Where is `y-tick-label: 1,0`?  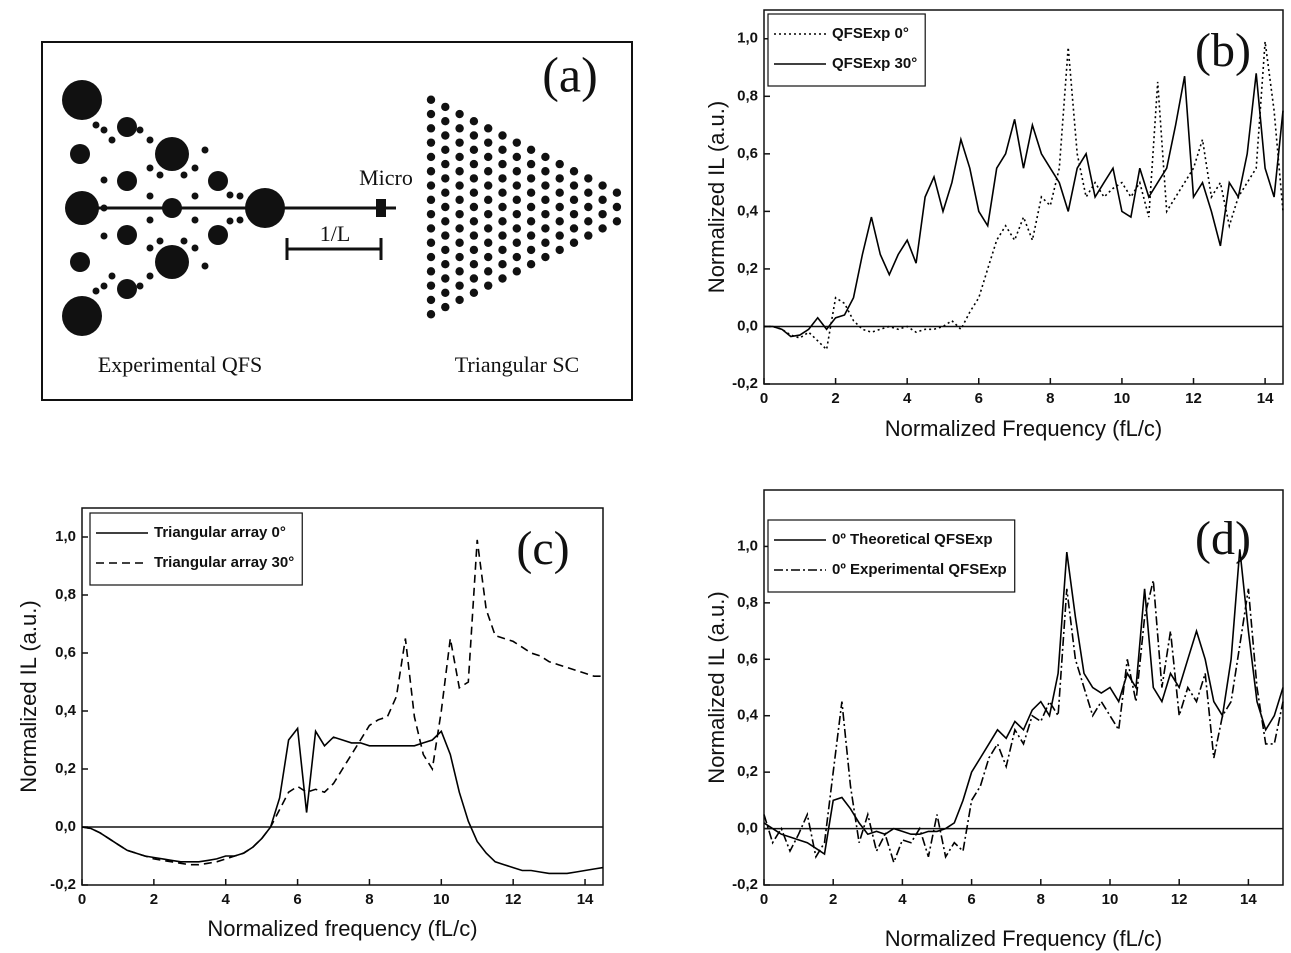 y-tick-label: 1,0 is located at coordinates (747, 545).